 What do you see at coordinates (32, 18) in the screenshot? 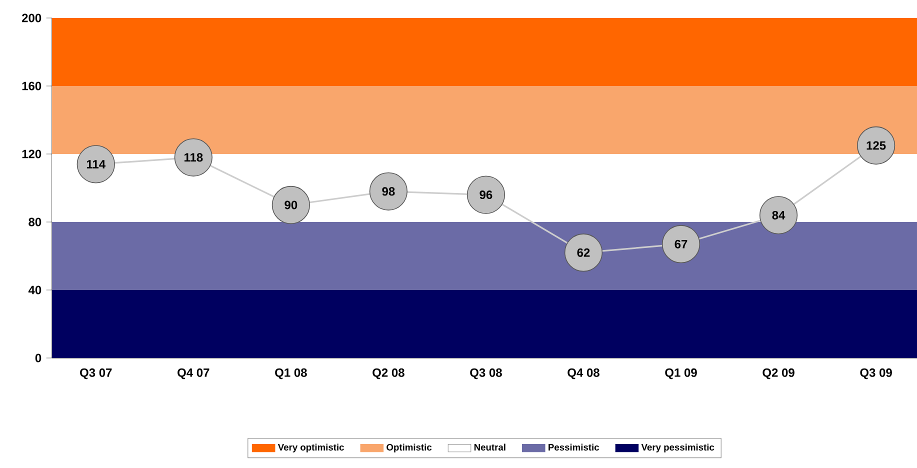
I see `y-tick-label: 200` at bounding box center [32, 18].